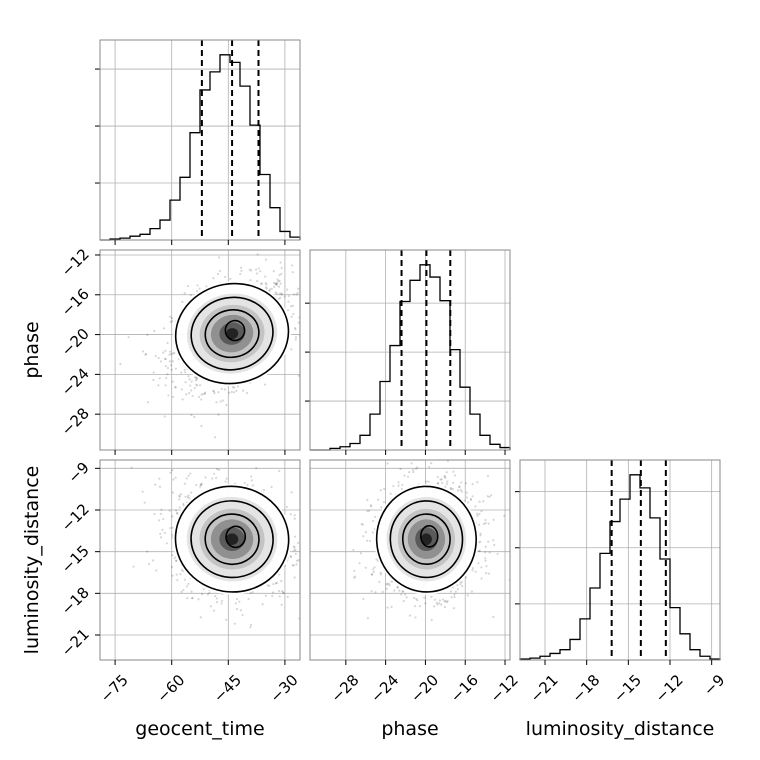 Image resolution: width=760 pixels, height=760 pixels. Describe the element at coordinates (170, 688) in the screenshot. I see `x-tick-label-geocent_time-1: −60` at that location.